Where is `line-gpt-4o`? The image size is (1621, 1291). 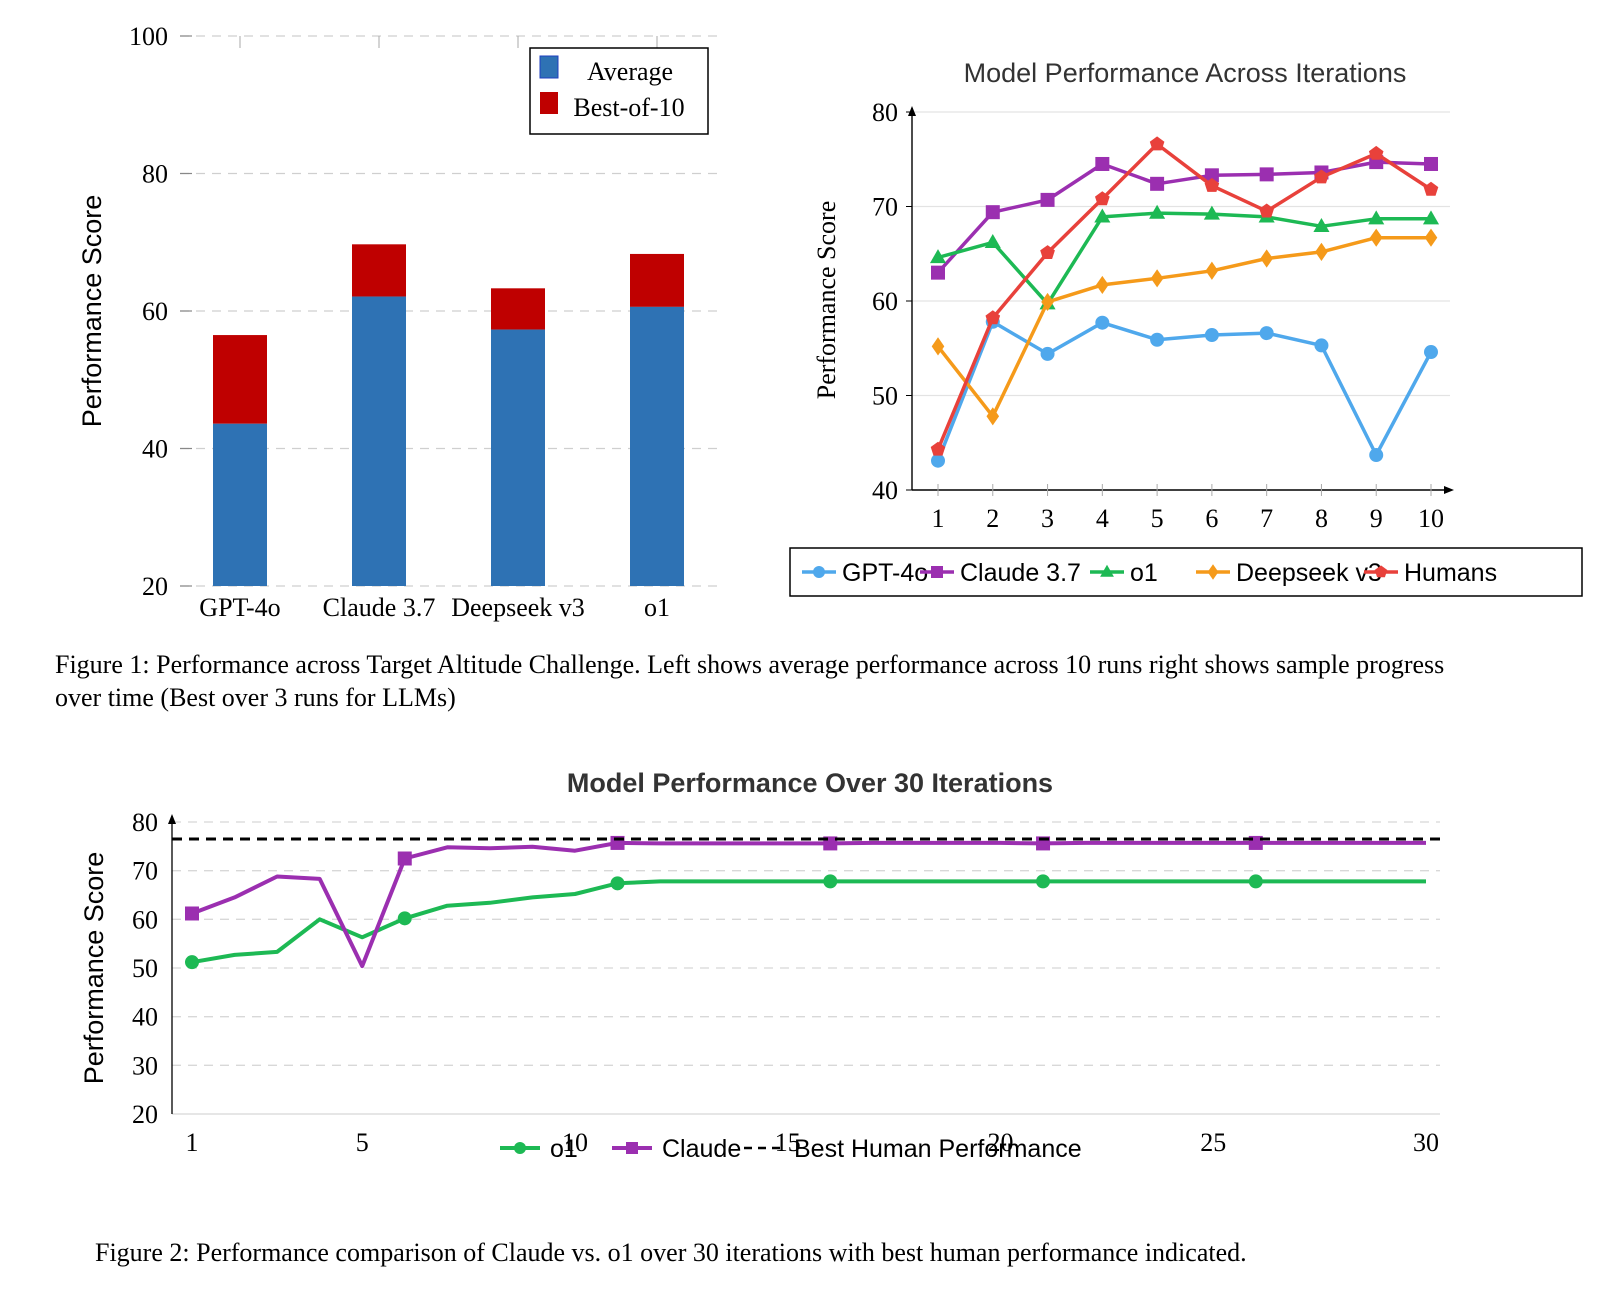
line-gpt-4o is located at coordinates (1184, 391).